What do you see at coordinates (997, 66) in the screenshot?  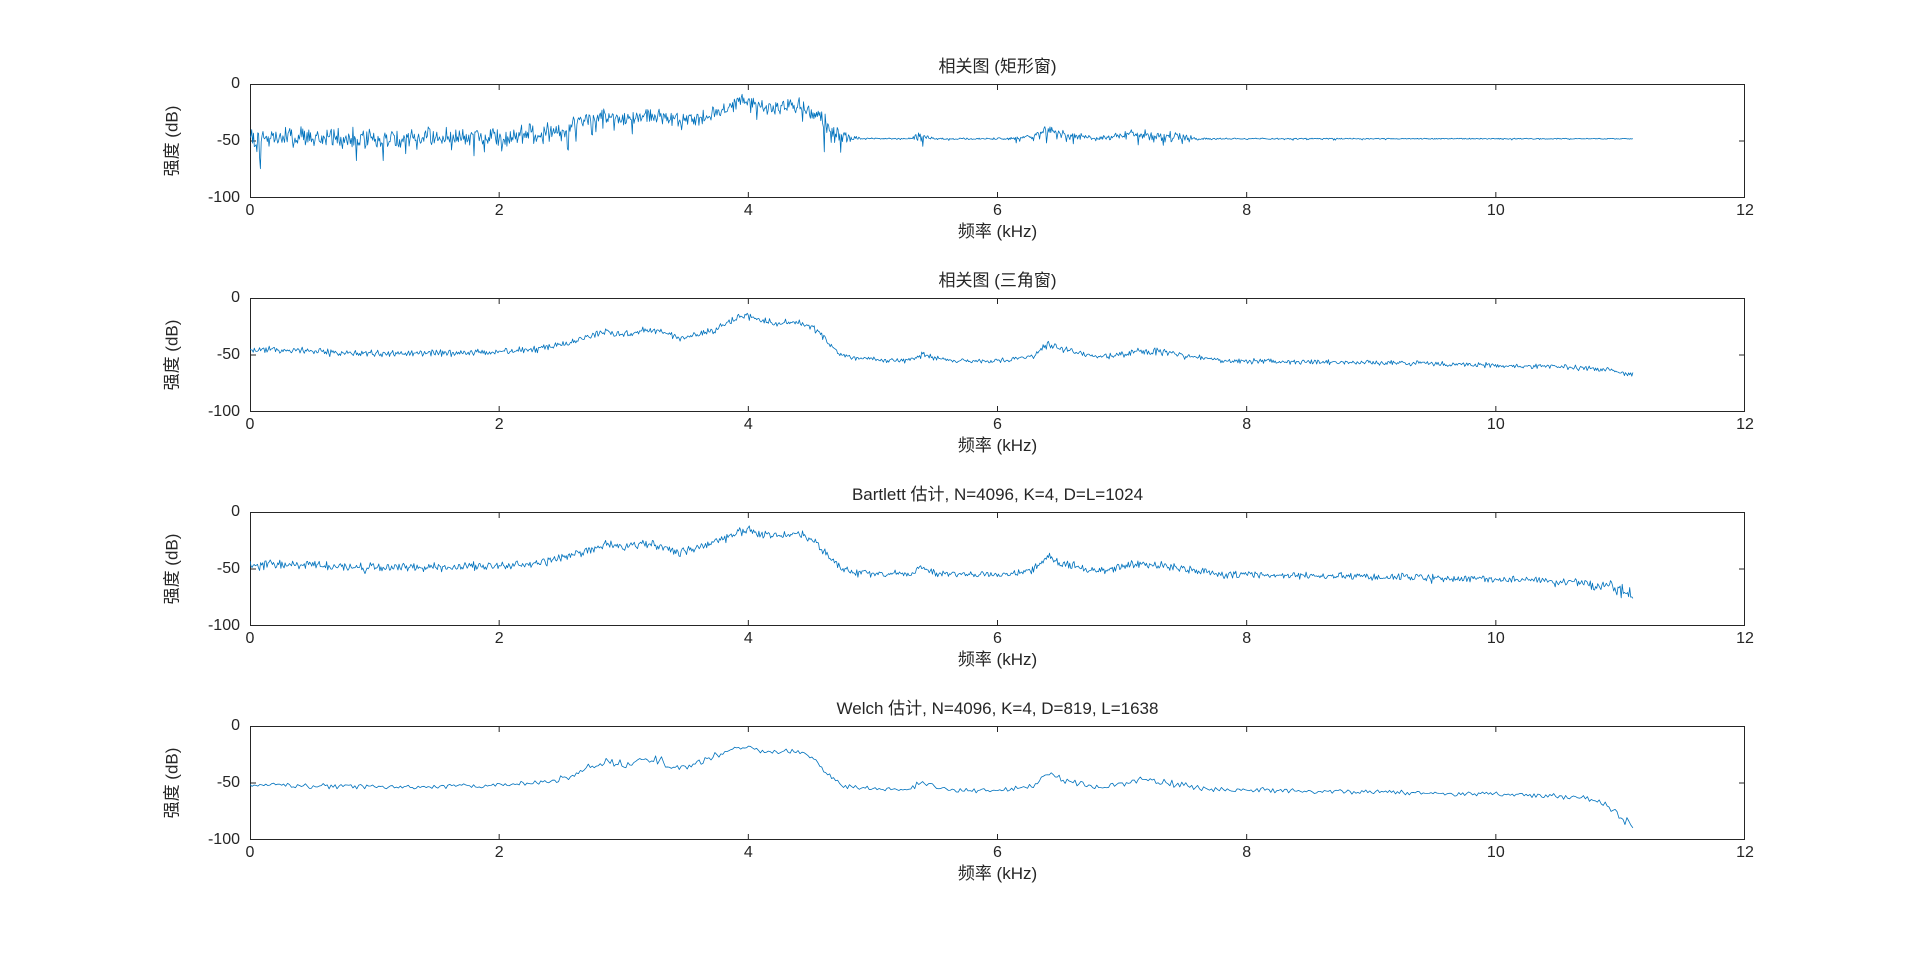 I see `chart-title: 相关图 (矩形窗)` at bounding box center [997, 66].